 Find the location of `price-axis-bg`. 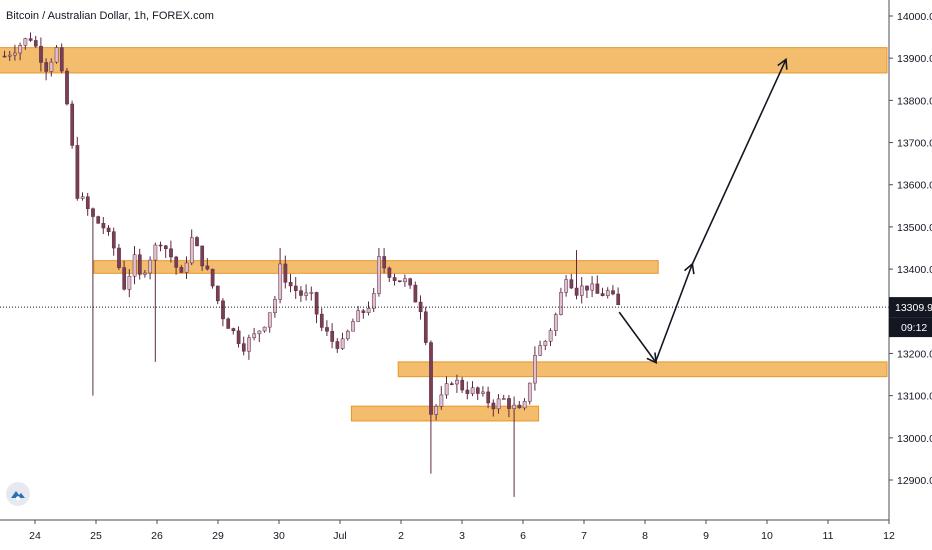

price-axis-bg is located at coordinates (910, 275).